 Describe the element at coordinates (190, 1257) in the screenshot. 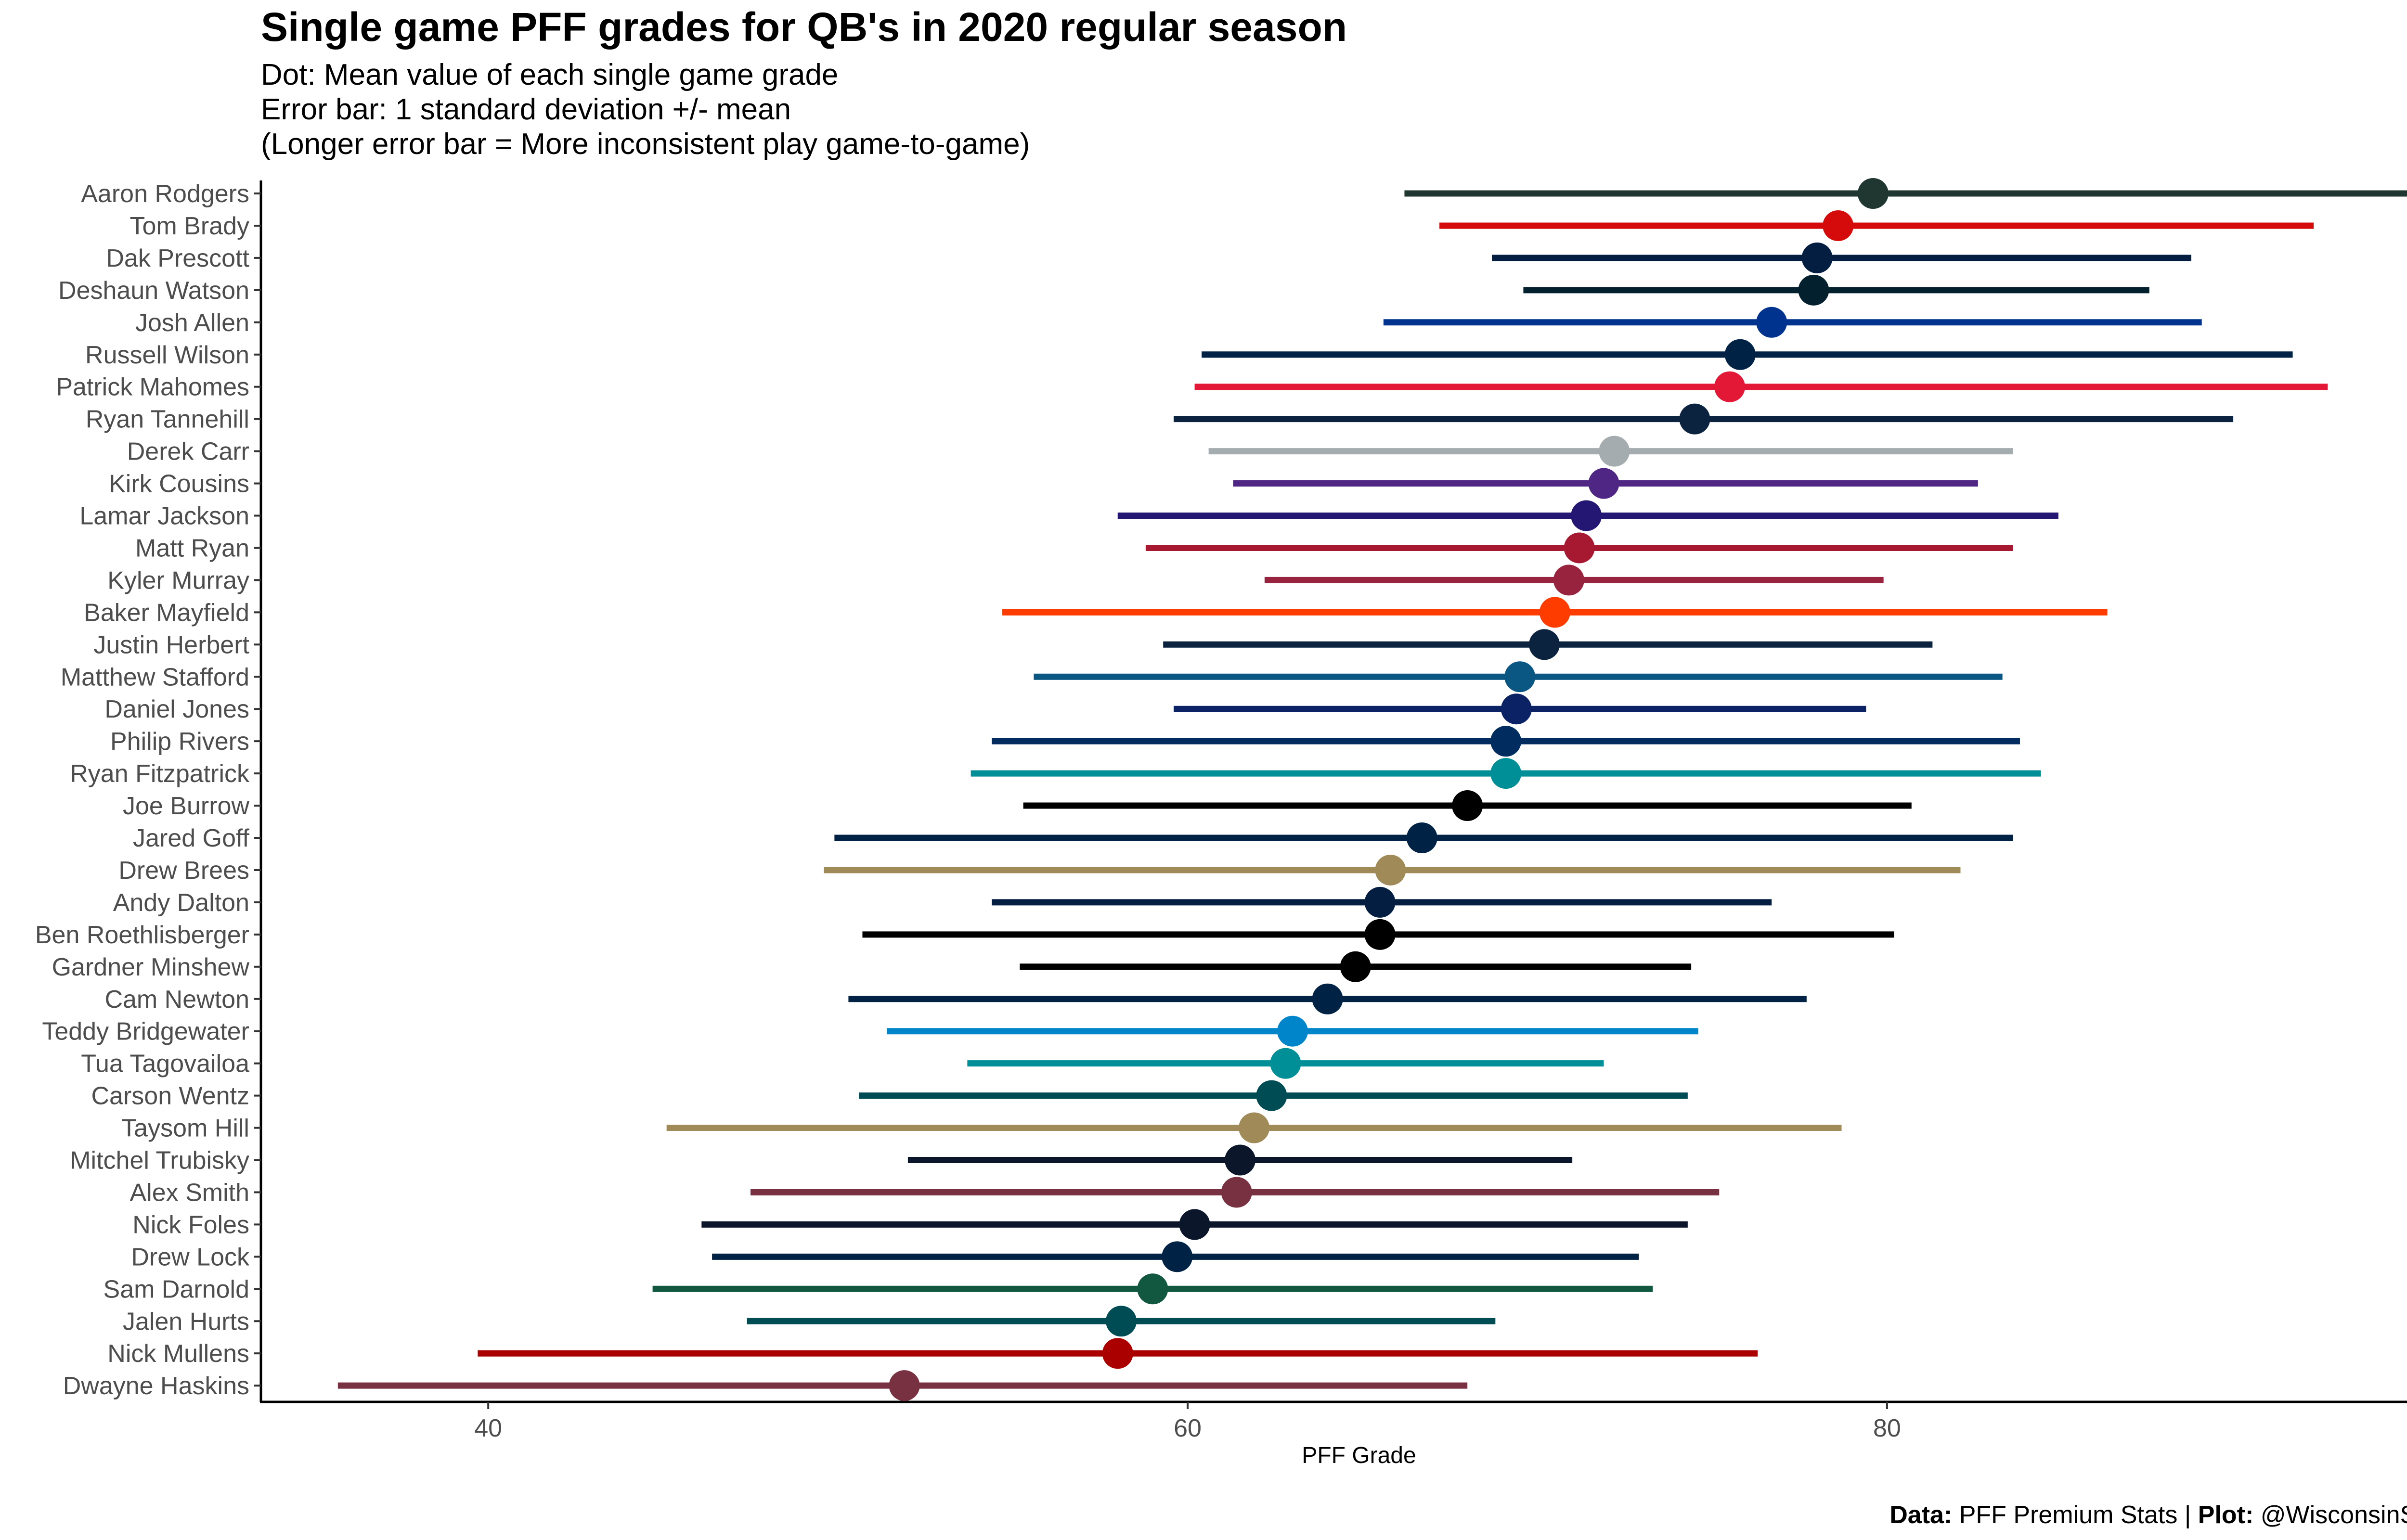

I see `y-tick-label-drew-lock: Drew Lock` at that location.